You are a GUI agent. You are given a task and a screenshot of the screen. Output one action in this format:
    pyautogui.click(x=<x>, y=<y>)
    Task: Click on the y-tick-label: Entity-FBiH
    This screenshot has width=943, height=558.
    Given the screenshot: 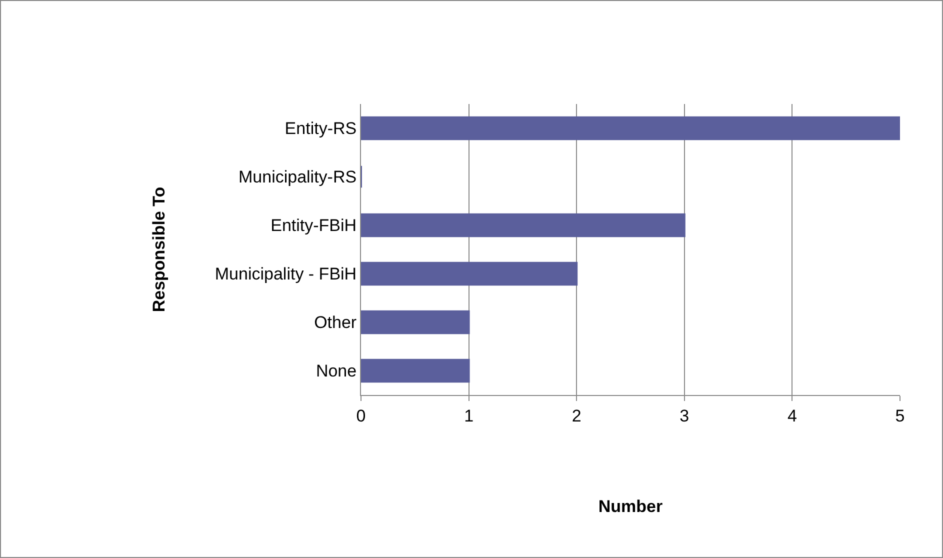 What is the action you would take?
    pyautogui.click(x=313, y=226)
    